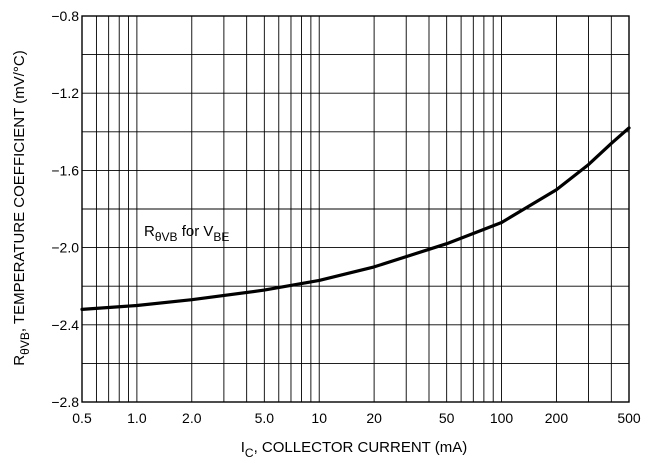  What do you see at coordinates (19, 191) in the screenshot?
I see `y-axis-label-rest: , TEMPERATURE COEFFICIENT (mV/°C)` at bounding box center [19, 191].